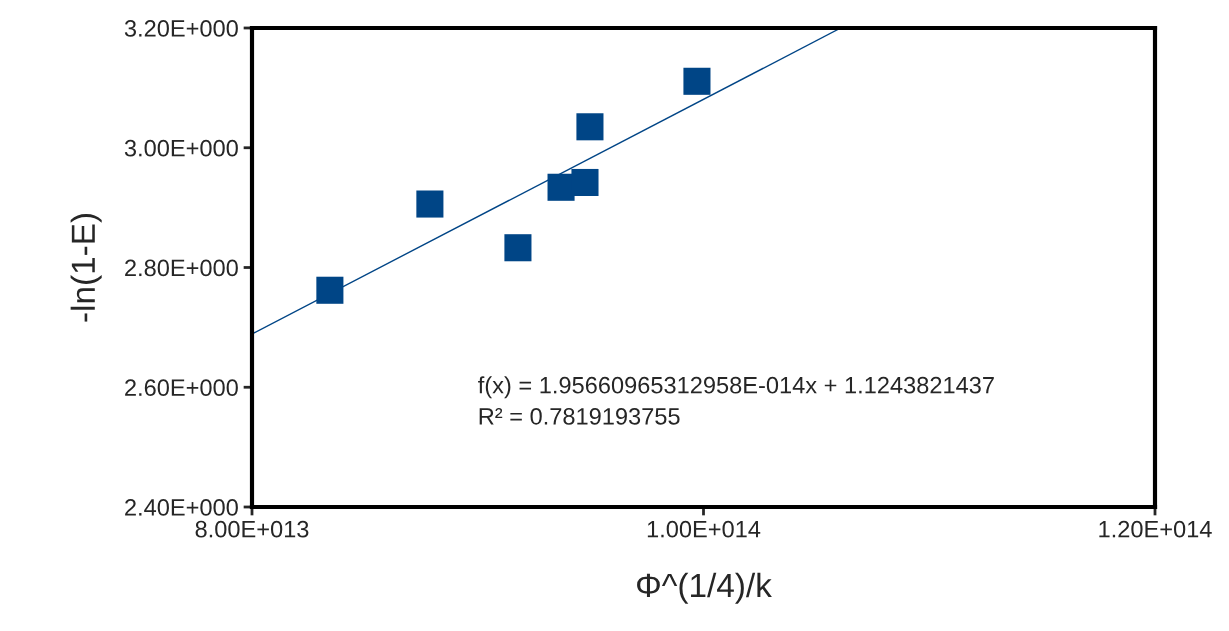  What do you see at coordinates (579, 416) in the screenshot?
I see `annotation: R² = 0.7819193755` at bounding box center [579, 416].